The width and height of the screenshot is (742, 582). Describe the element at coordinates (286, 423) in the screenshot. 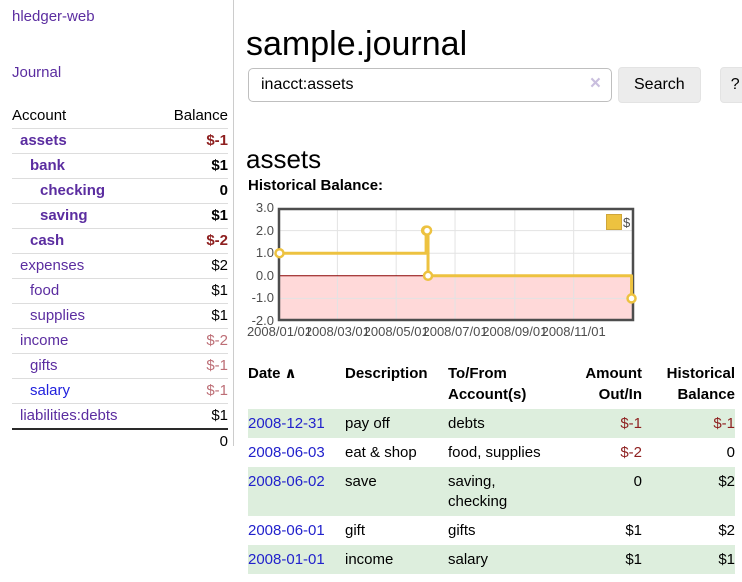

I see `transaction-date-link: 2008-12-31` at that location.